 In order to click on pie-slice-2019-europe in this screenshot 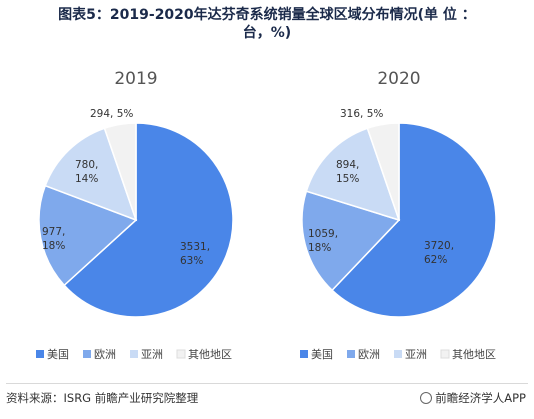, I will do `click(88, 235)`.